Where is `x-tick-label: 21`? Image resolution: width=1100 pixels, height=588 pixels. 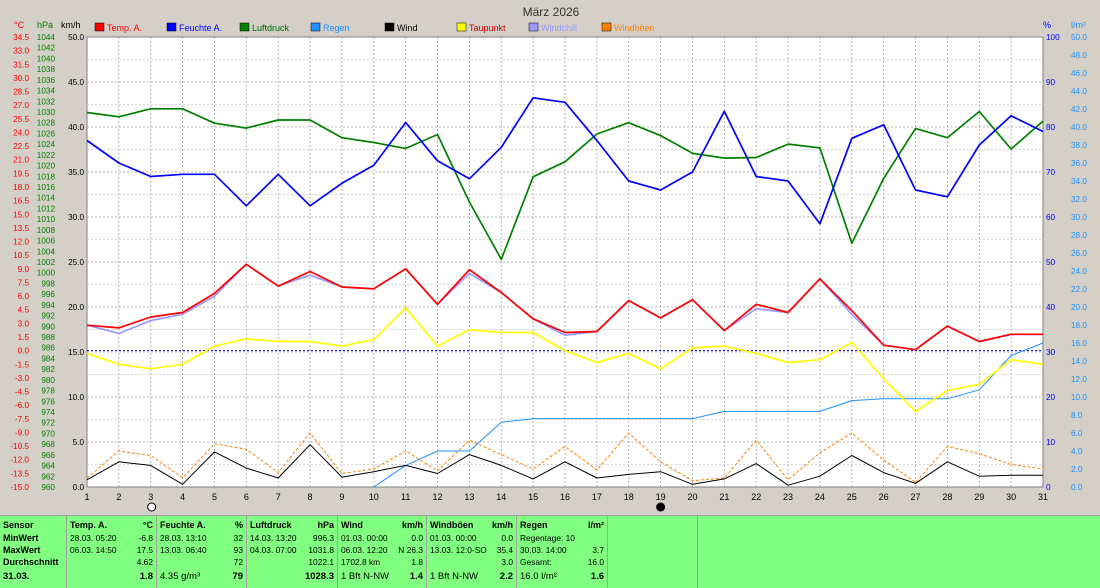 x-tick-label: 21 is located at coordinates (724, 497).